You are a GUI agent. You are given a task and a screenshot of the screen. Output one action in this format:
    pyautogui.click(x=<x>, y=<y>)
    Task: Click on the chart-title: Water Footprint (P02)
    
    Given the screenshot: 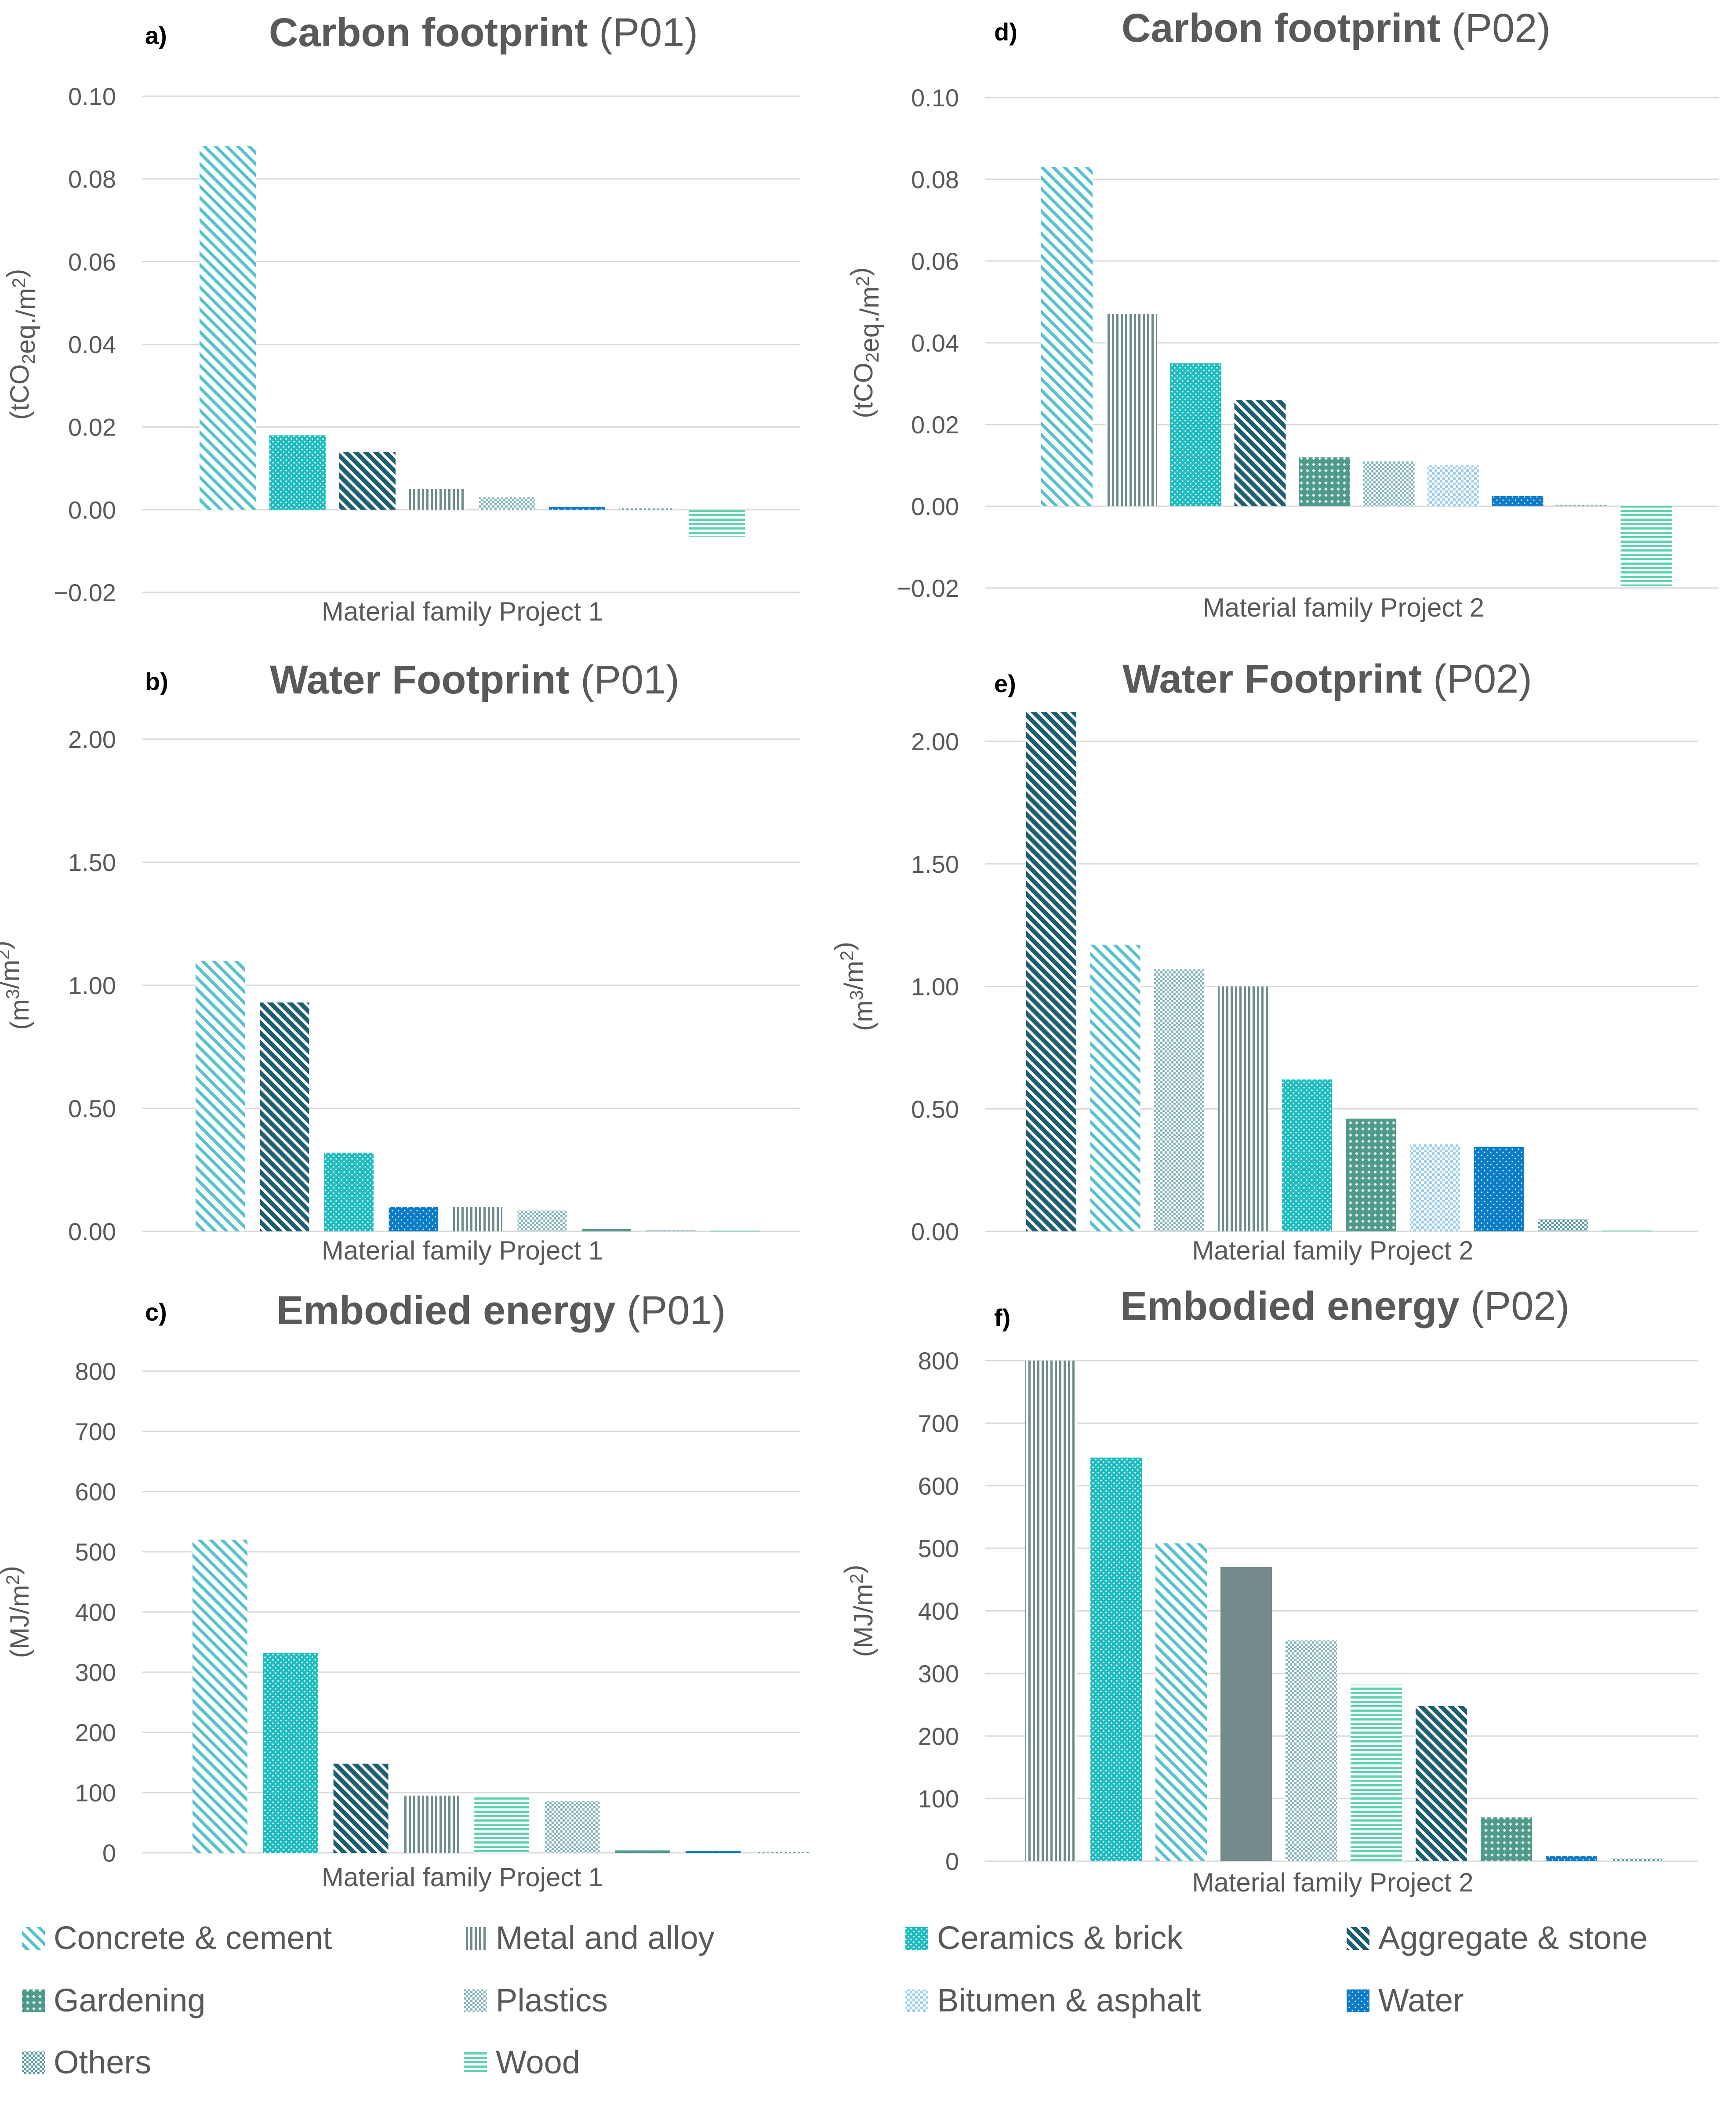 What is the action you would take?
    pyautogui.click(x=1327, y=679)
    